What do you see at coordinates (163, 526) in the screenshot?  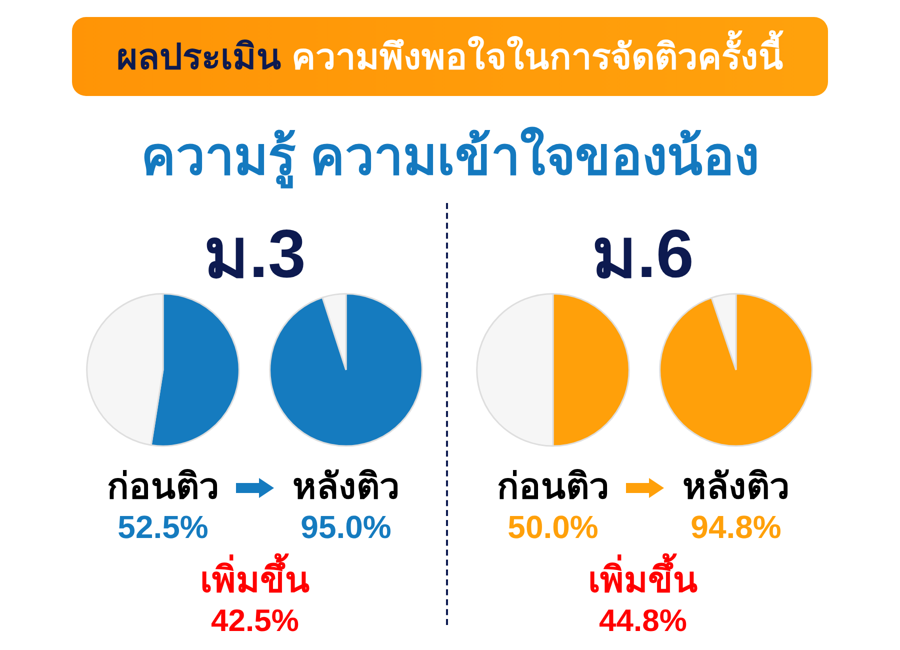 I see `data-label: 52.5%` at bounding box center [163, 526].